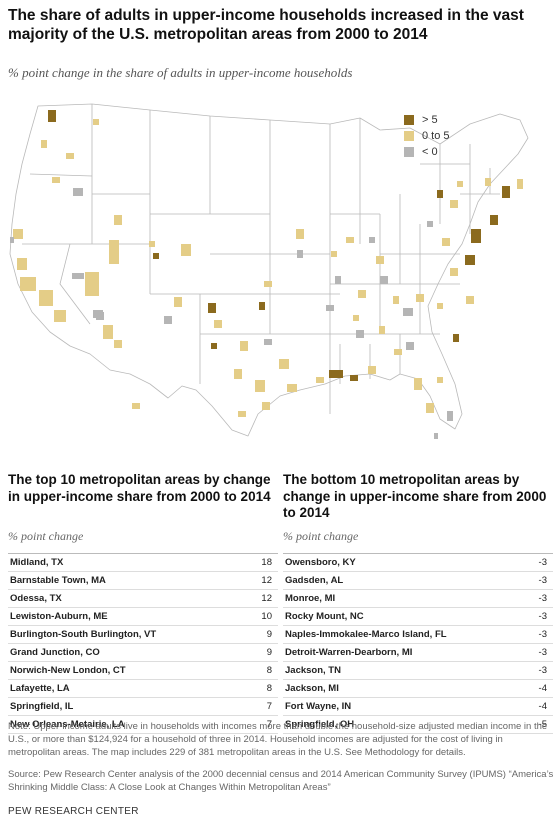 This screenshot has height=826, width=560. Describe the element at coordinates (430, 120) in the screenshot. I see `legend-label-high: > 5` at that location.